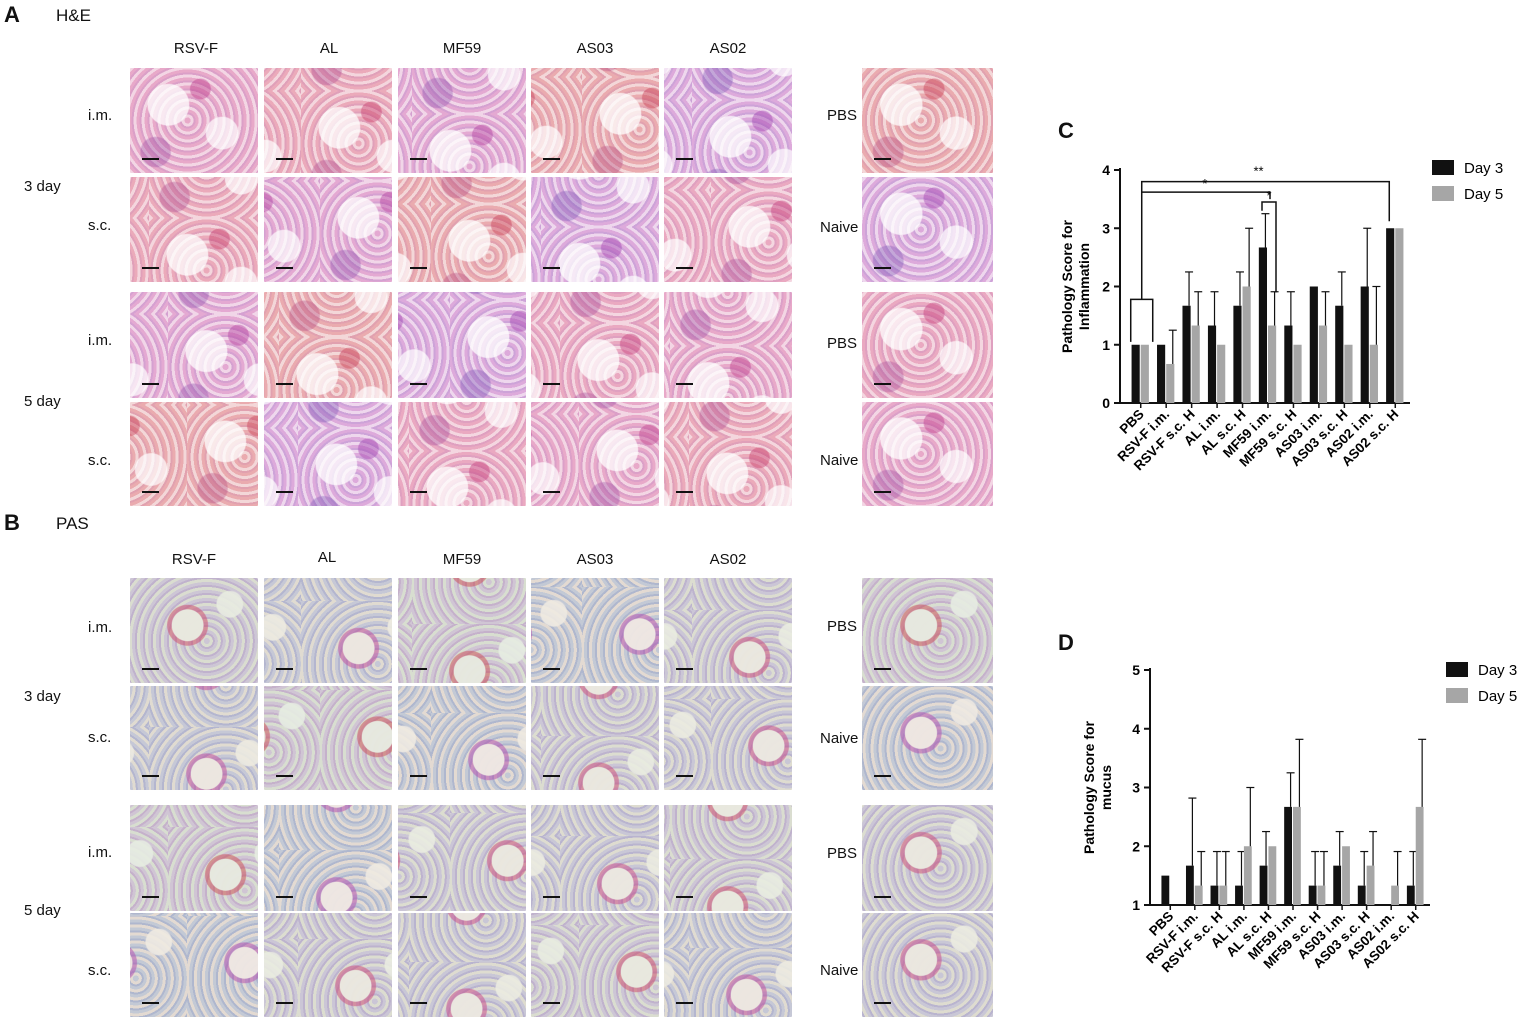  What do you see at coordinates (728, 559) in the screenshot?
I see `column-label-as02: AS02` at bounding box center [728, 559].